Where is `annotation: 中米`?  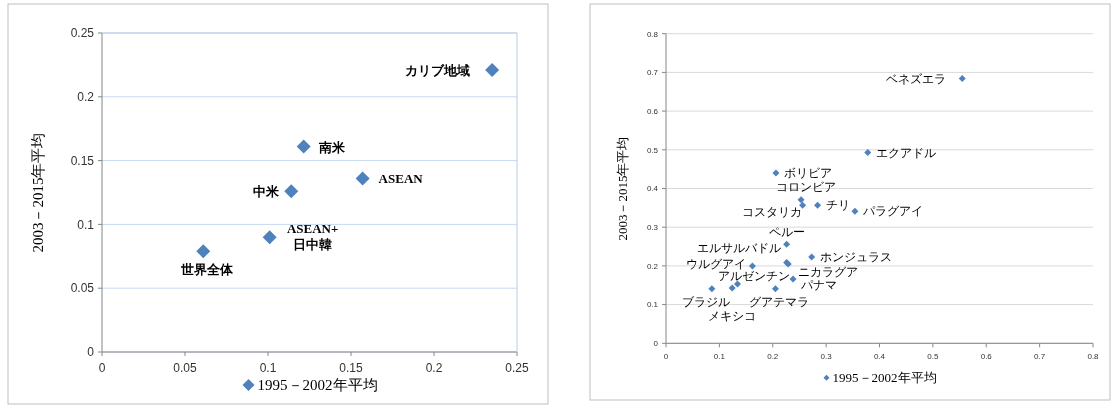 annotation: 中米 is located at coordinates (267, 192).